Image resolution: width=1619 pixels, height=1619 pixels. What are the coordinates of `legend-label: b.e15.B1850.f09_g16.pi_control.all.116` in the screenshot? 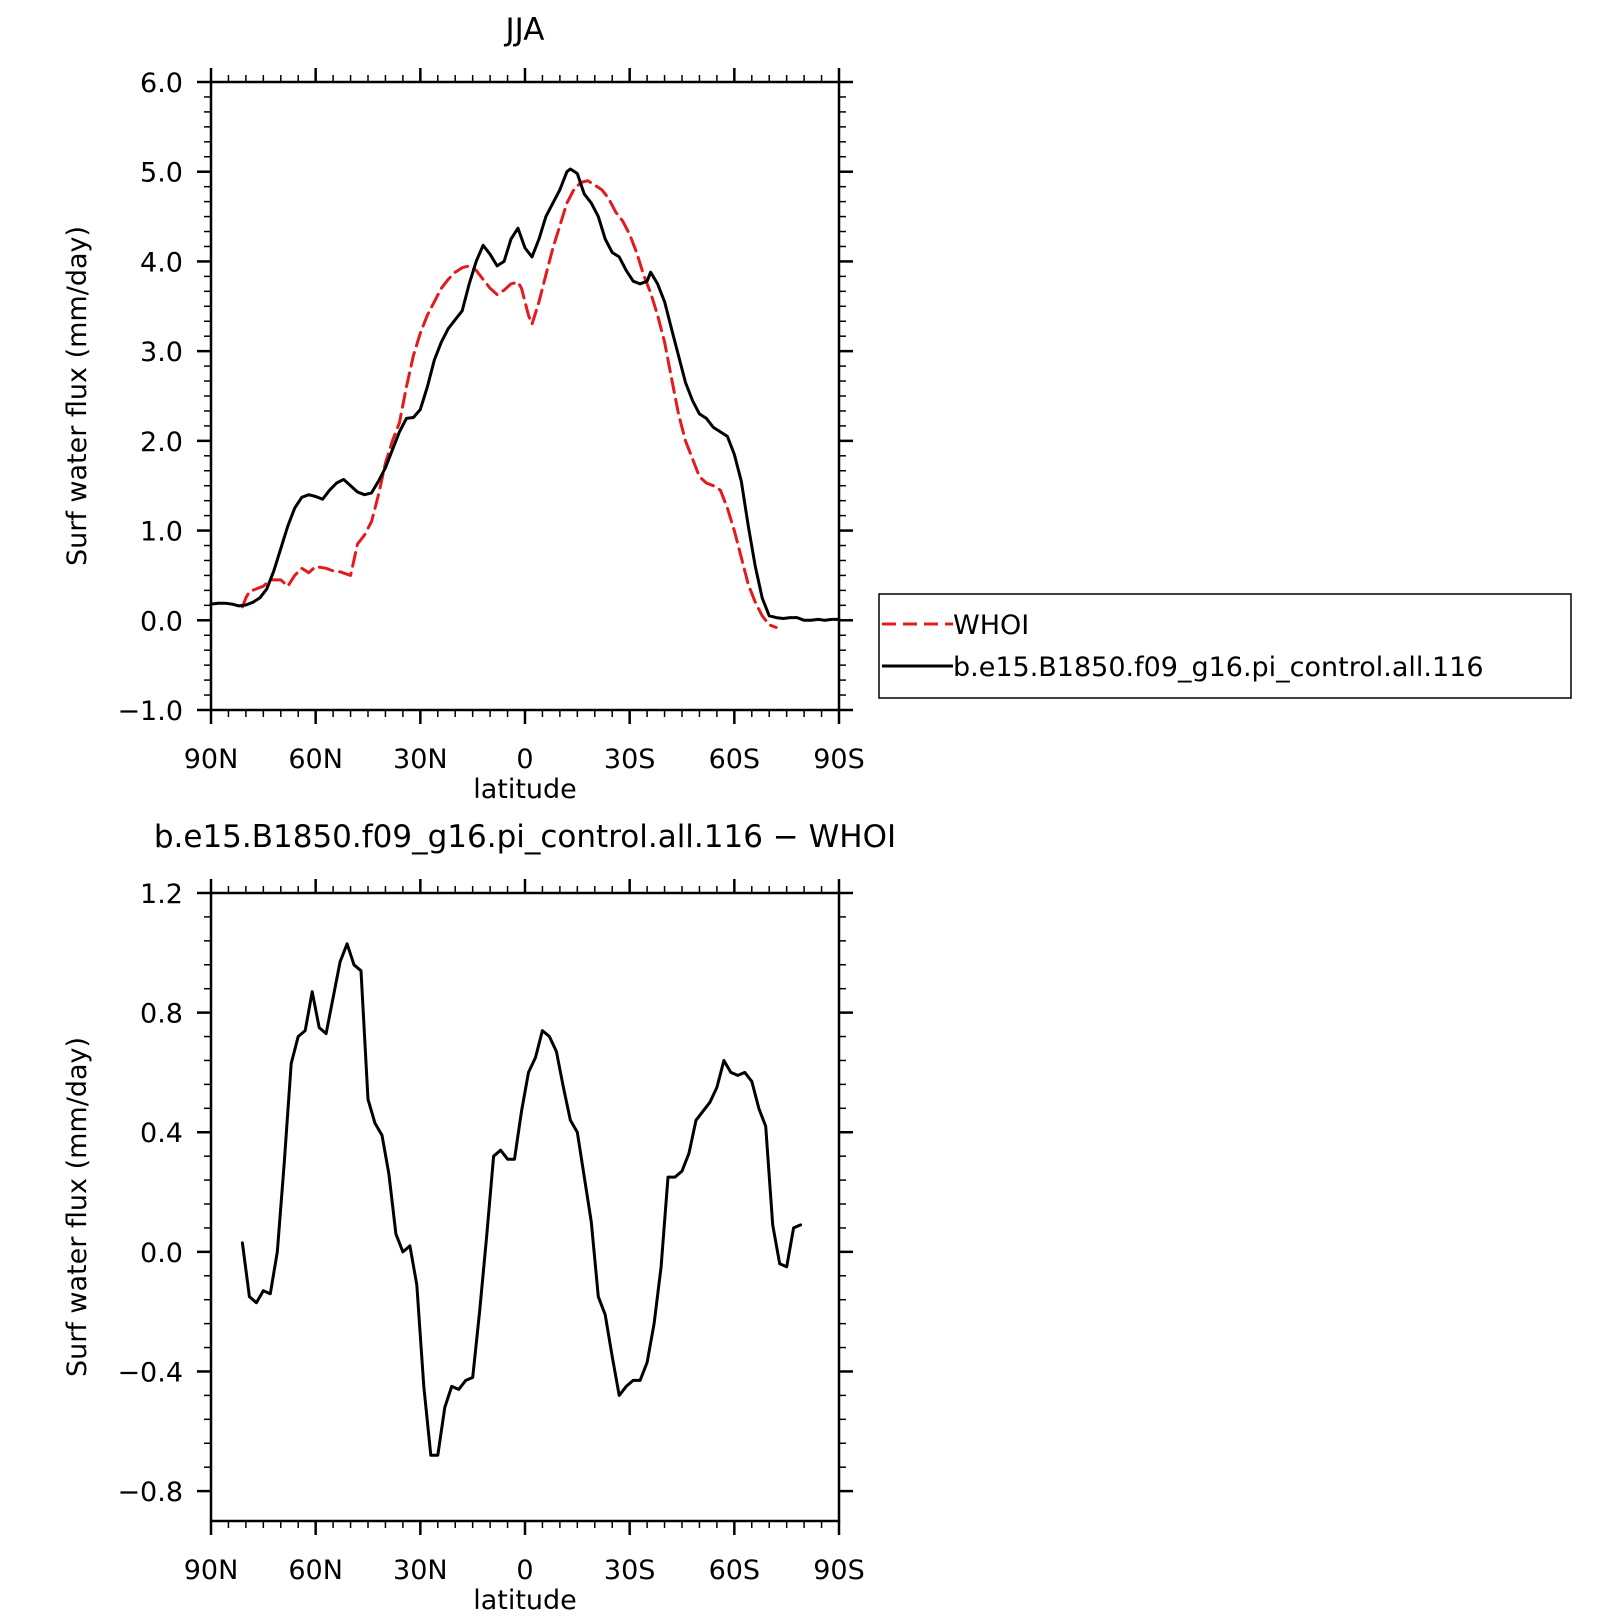 It's located at (1218, 667).